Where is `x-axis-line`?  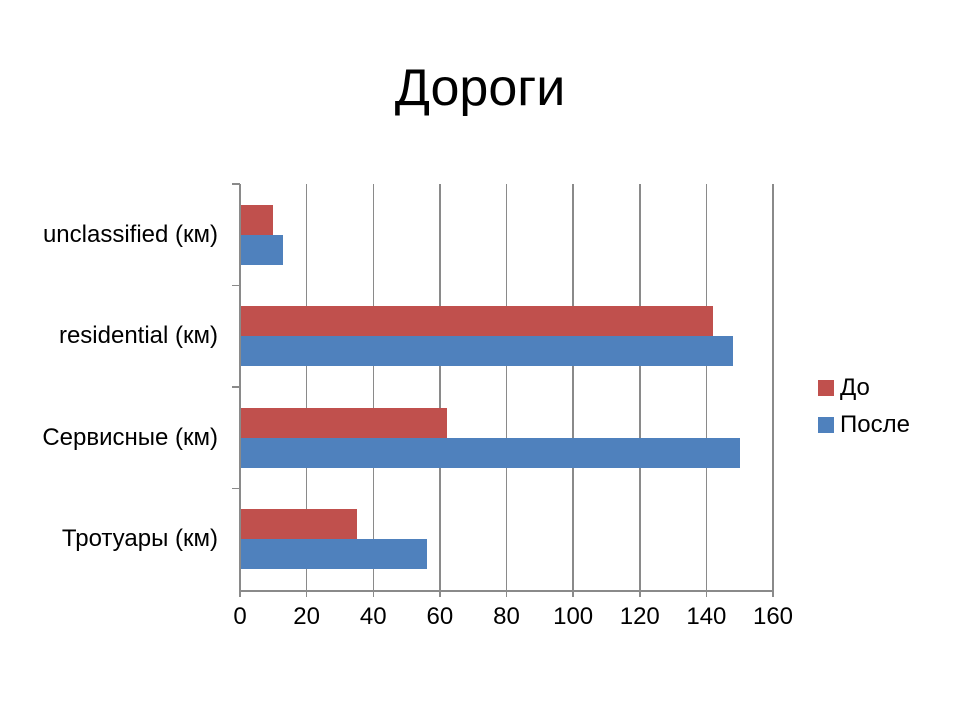
x-axis-line is located at coordinates (506, 591).